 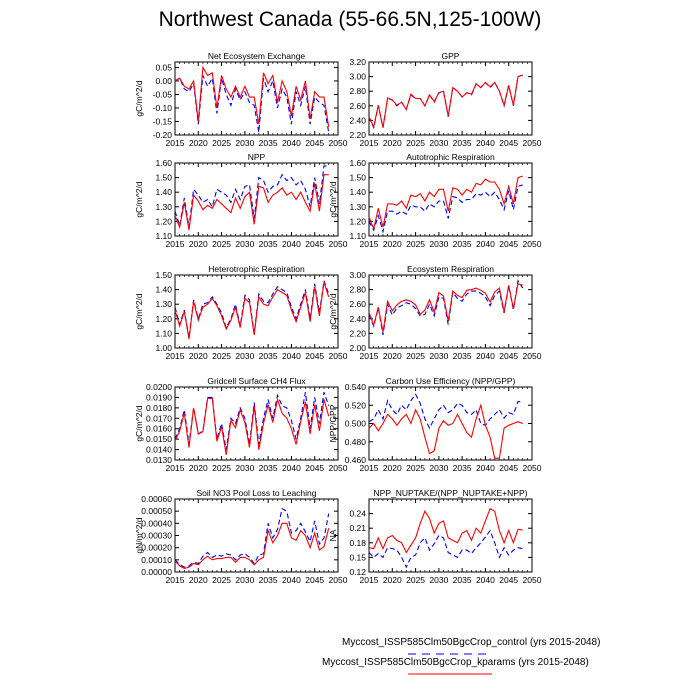 I want to click on panel-5-series-control, so click(x=252, y=309).